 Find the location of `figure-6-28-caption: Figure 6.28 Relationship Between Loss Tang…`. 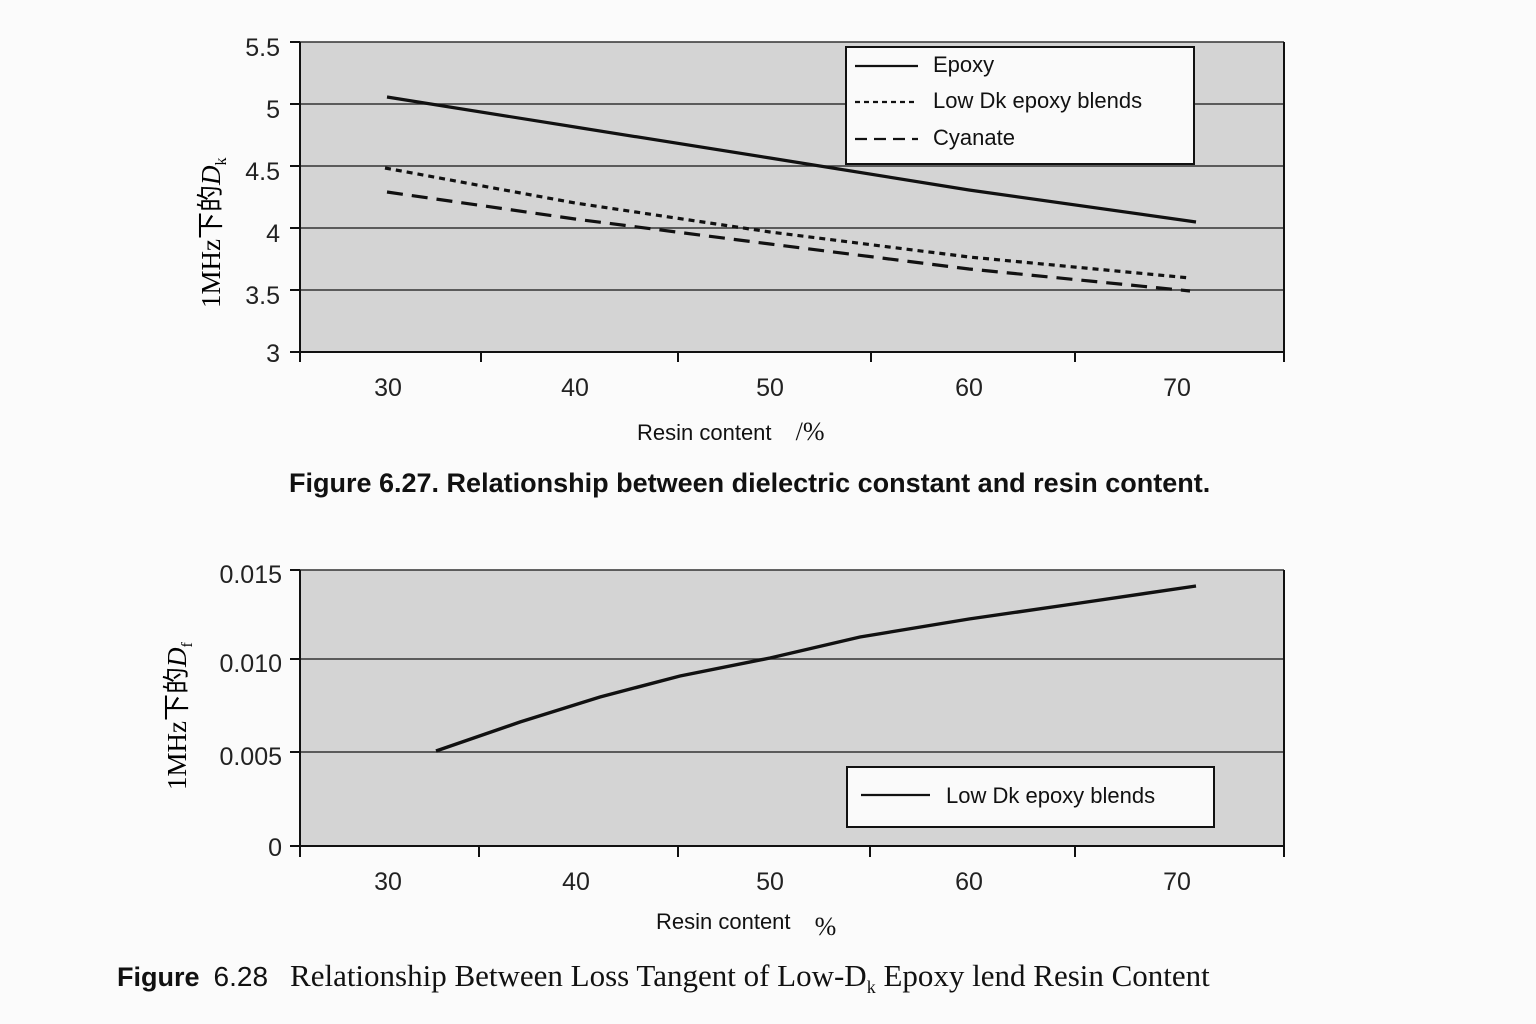

figure-6-28-caption: Figure 6.28 Relationship Between Loss Tang… is located at coordinates (663, 978).